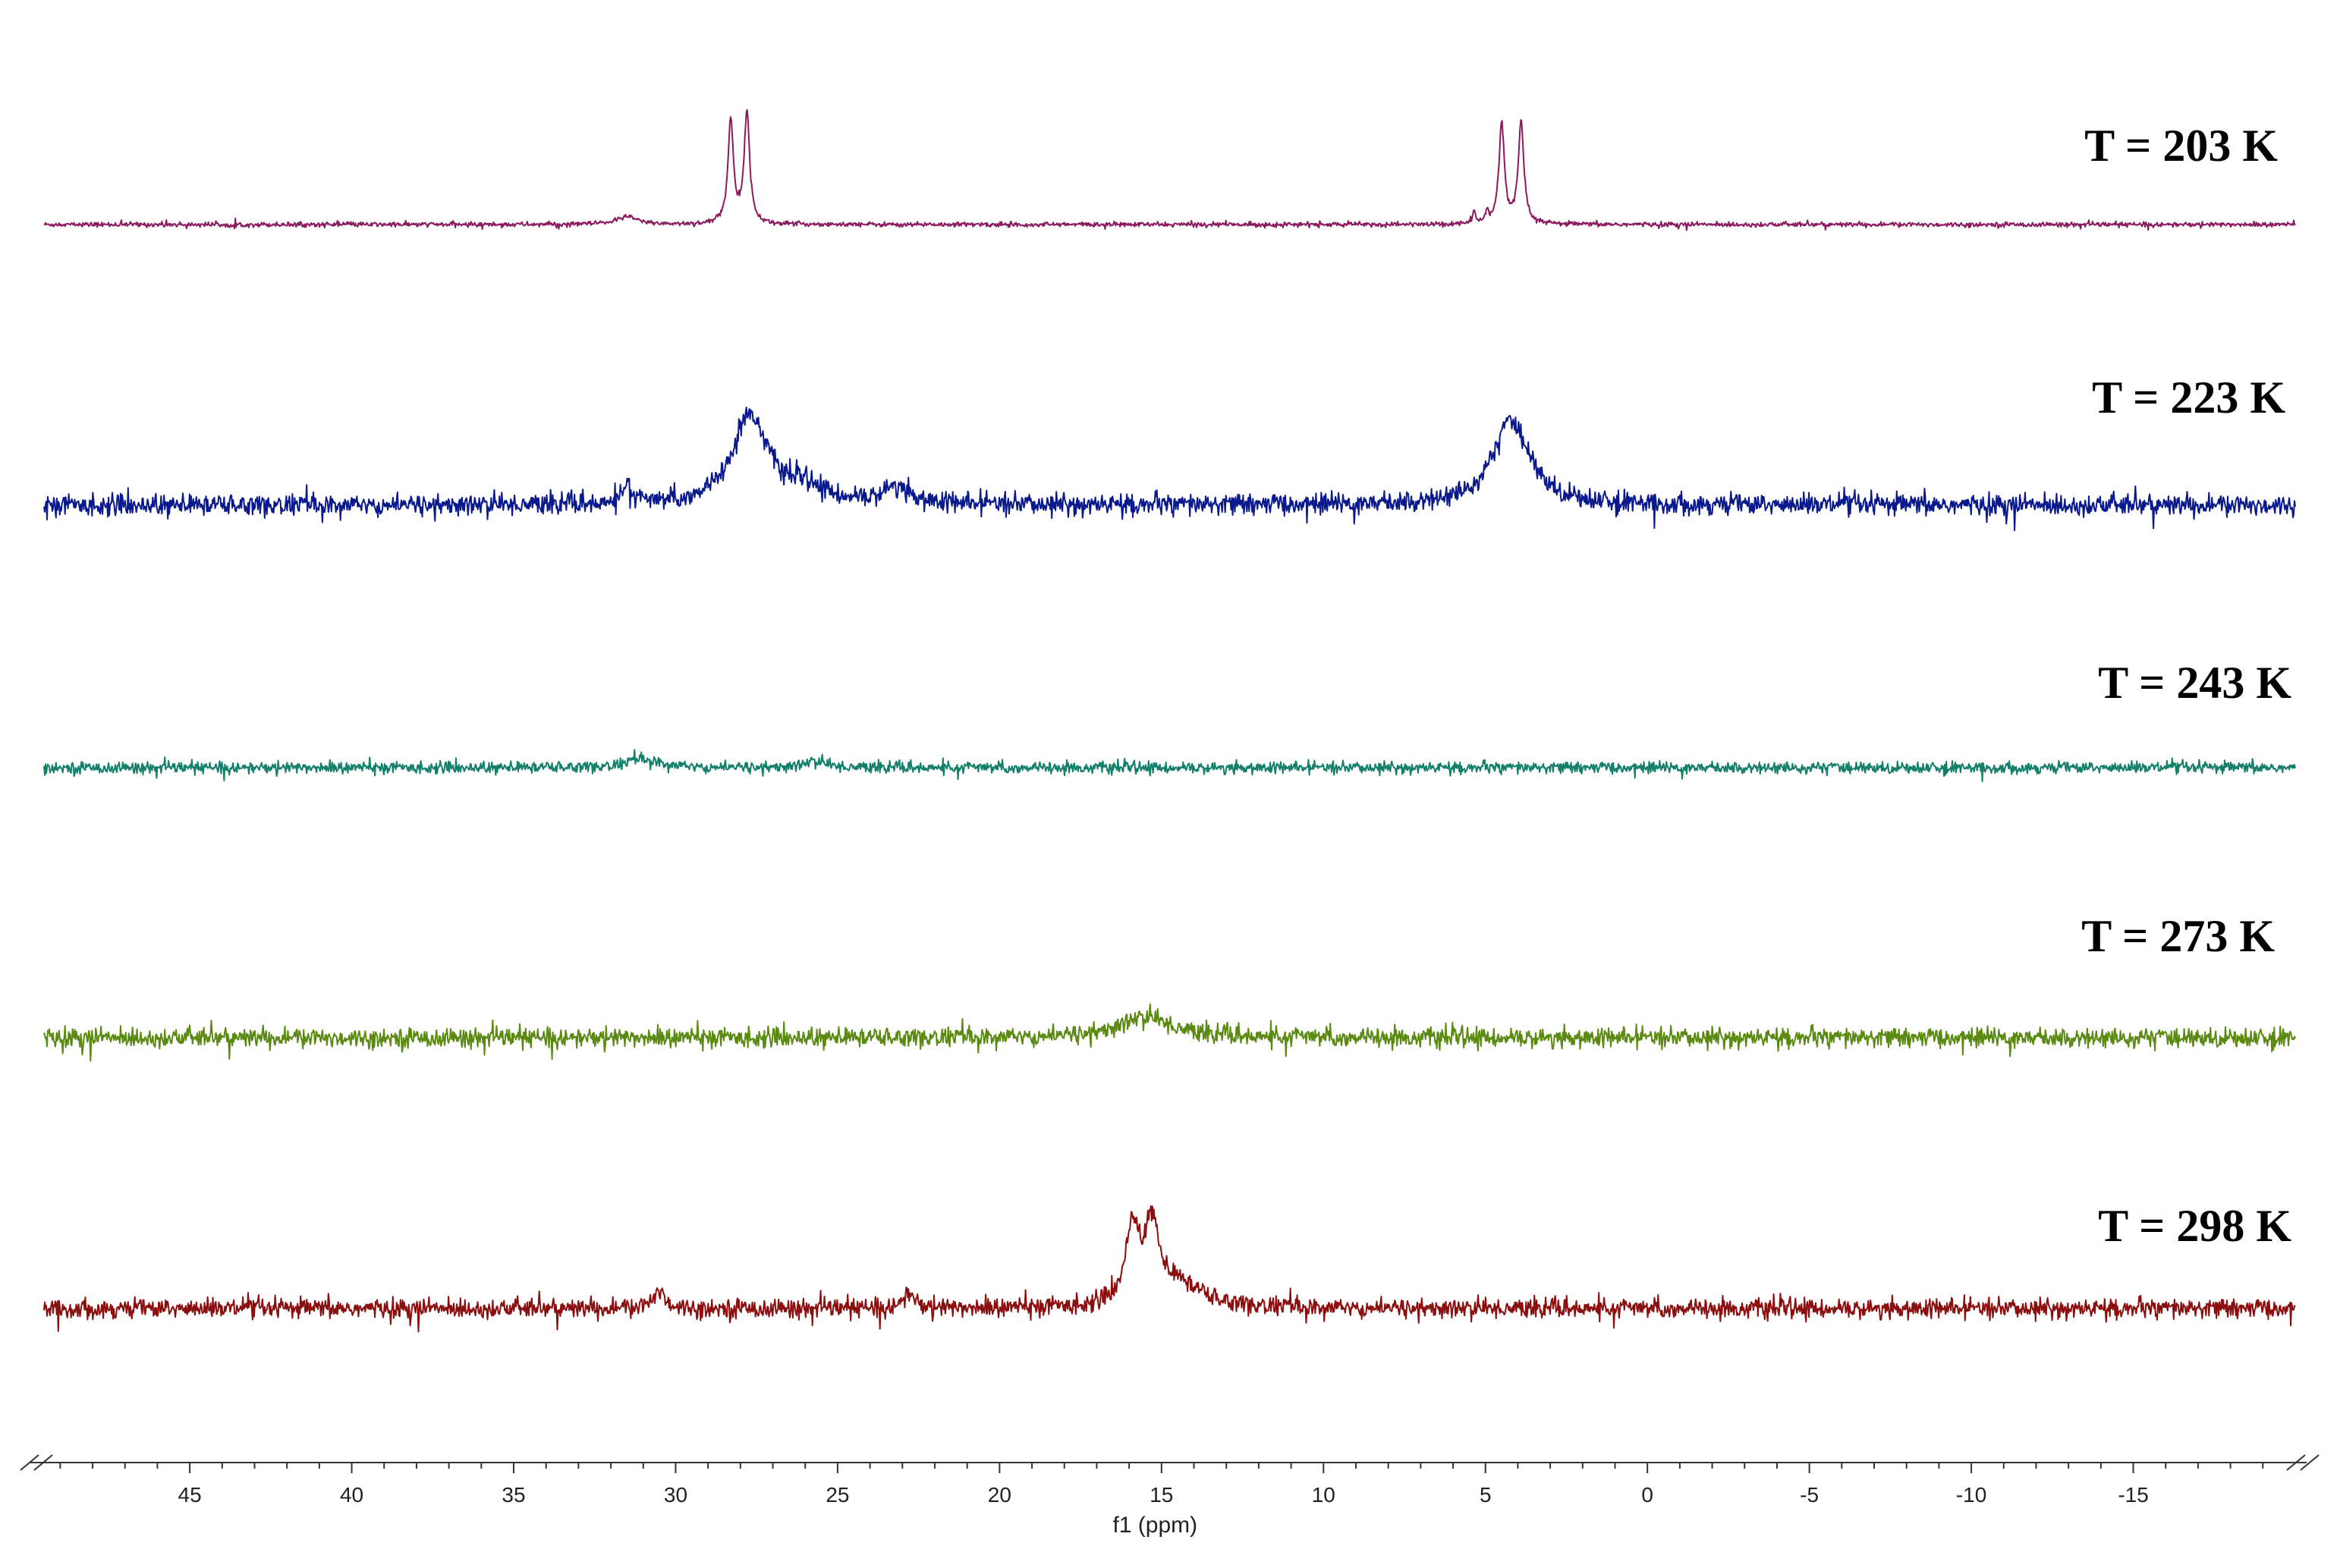 The height and width of the screenshot is (1568, 2340). What do you see at coordinates (513, 1495) in the screenshot?
I see `tick-label: 35` at bounding box center [513, 1495].